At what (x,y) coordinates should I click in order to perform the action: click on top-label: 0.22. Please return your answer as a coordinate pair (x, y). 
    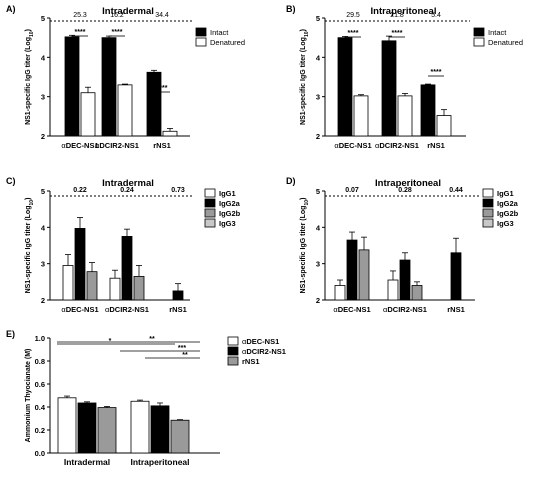
    Looking at the image, I should click on (80, 190).